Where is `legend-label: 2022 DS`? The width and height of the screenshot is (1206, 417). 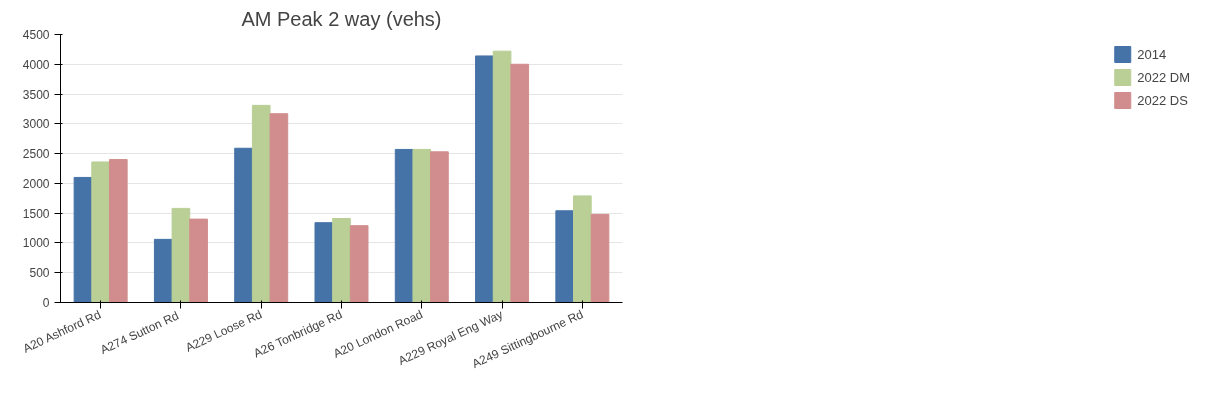 legend-label: 2022 DS is located at coordinates (1162, 100).